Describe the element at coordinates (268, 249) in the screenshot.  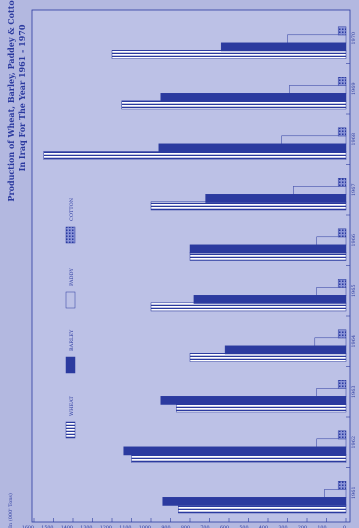
I see `bar-barley-1966` at that location.